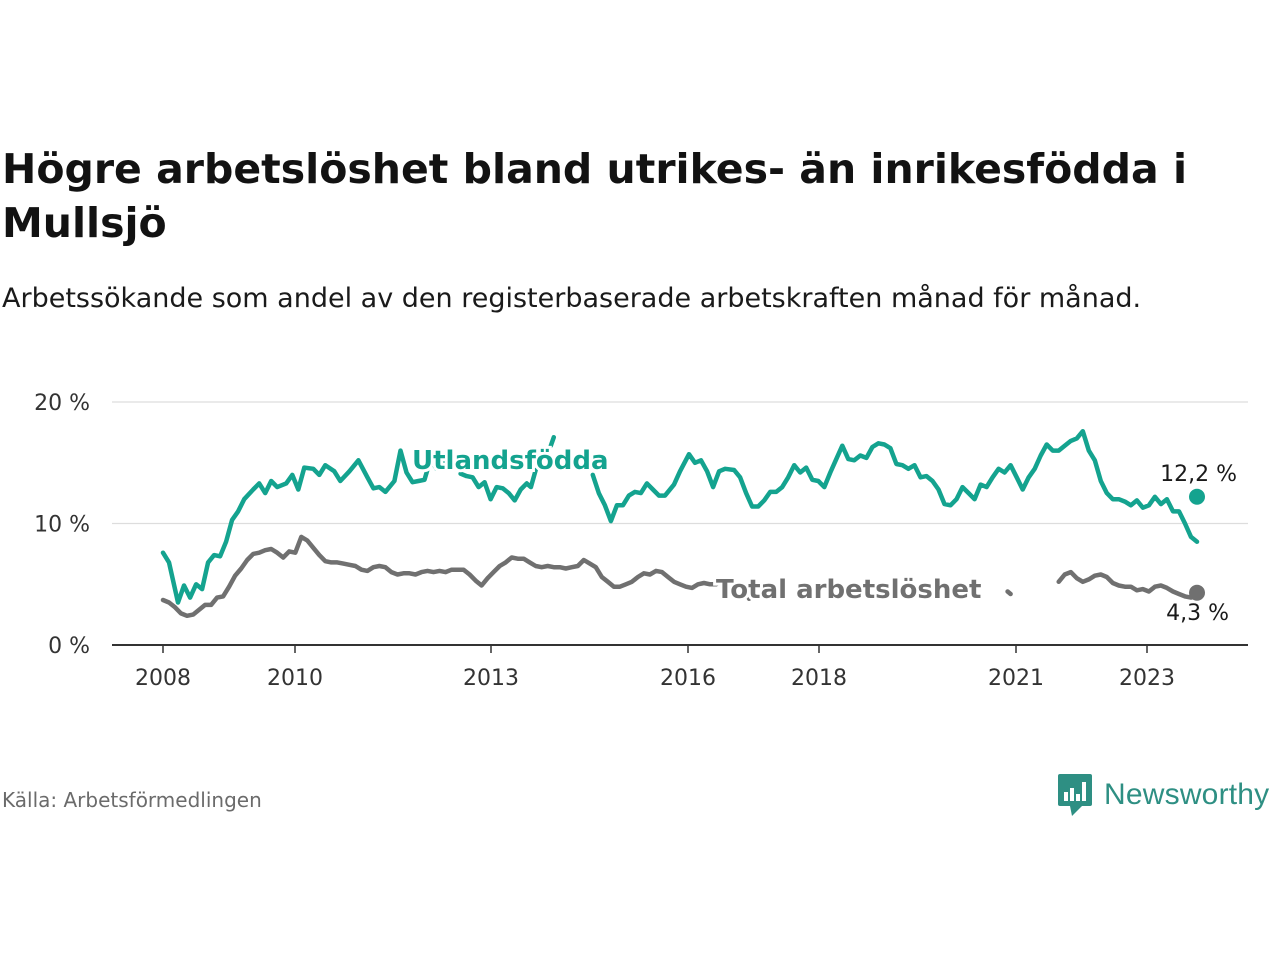  What do you see at coordinates (1187, 794) in the screenshot?
I see `brand-name: Newsworthy` at bounding box center [1187, 794].